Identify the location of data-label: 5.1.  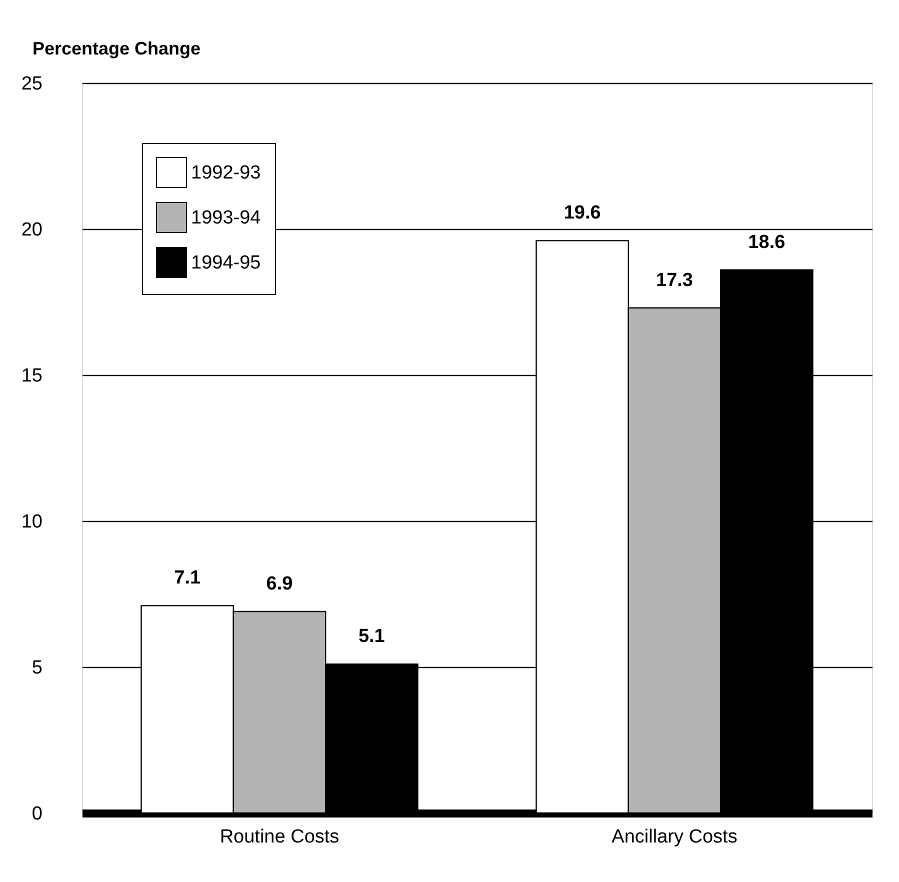
(372, 637).